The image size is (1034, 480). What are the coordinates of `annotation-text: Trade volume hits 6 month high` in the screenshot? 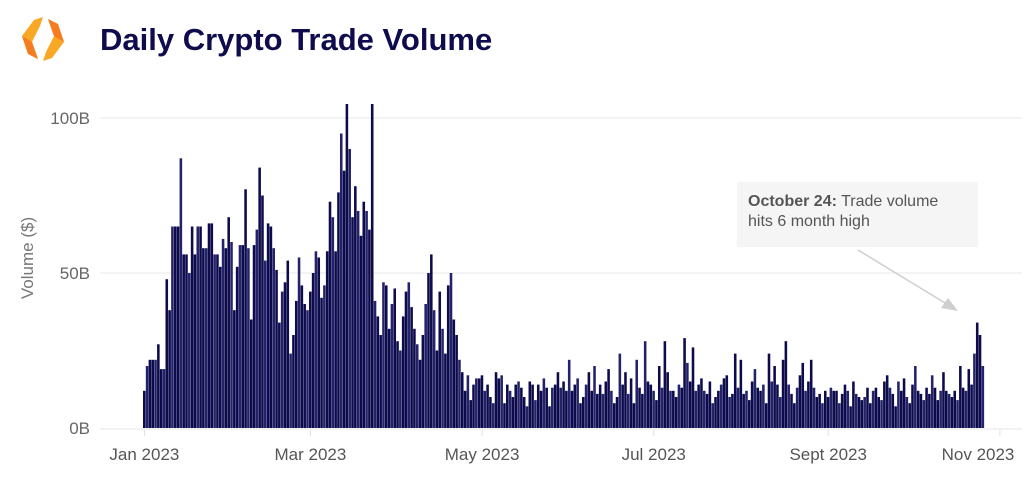 It's located at (843, 211).